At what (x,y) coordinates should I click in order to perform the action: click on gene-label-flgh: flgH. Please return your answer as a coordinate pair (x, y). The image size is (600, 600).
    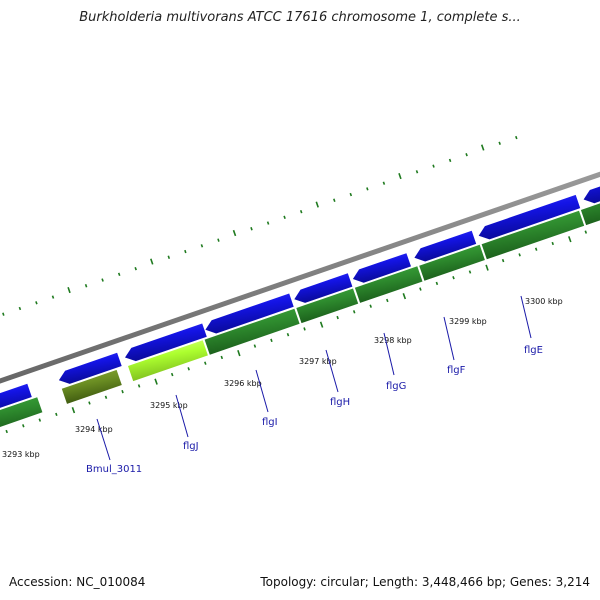
    Looking at the image, I should click on (340, 402).